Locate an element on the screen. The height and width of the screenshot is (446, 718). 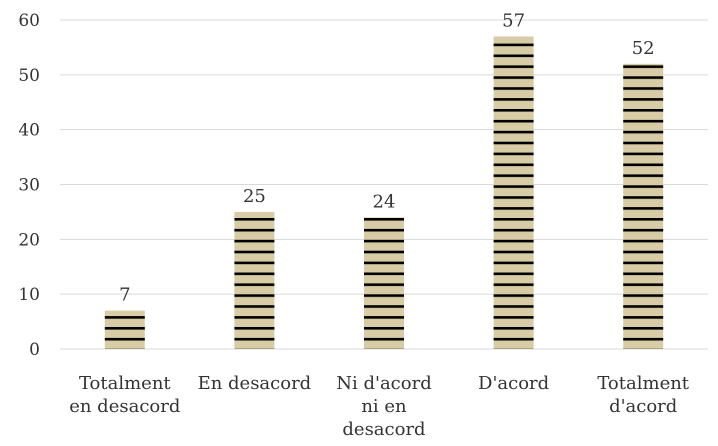
category-label: Ni d'acord ni en desacord is located at coordinates (383, 406).